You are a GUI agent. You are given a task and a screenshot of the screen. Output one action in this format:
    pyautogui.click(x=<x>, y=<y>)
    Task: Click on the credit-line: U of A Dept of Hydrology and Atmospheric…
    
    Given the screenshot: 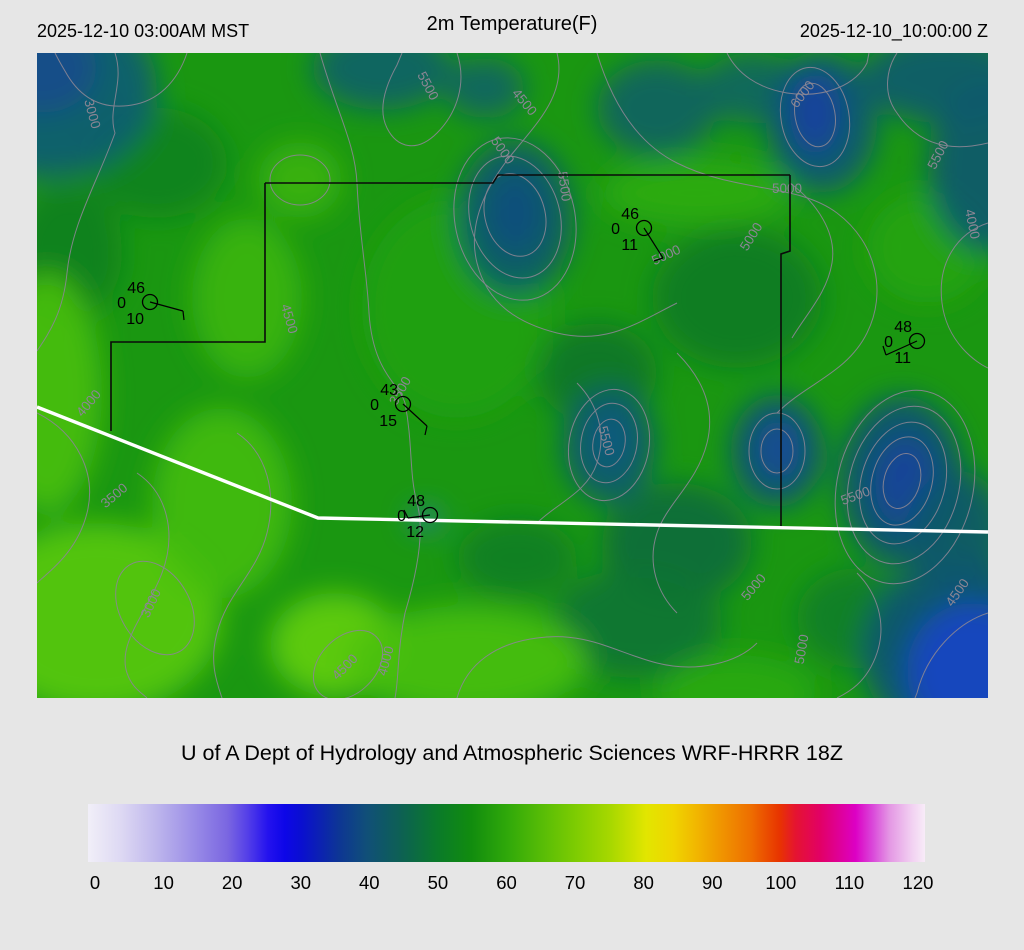 What is the action you would take?
    pyautogui.click(x=512, y=753)
    